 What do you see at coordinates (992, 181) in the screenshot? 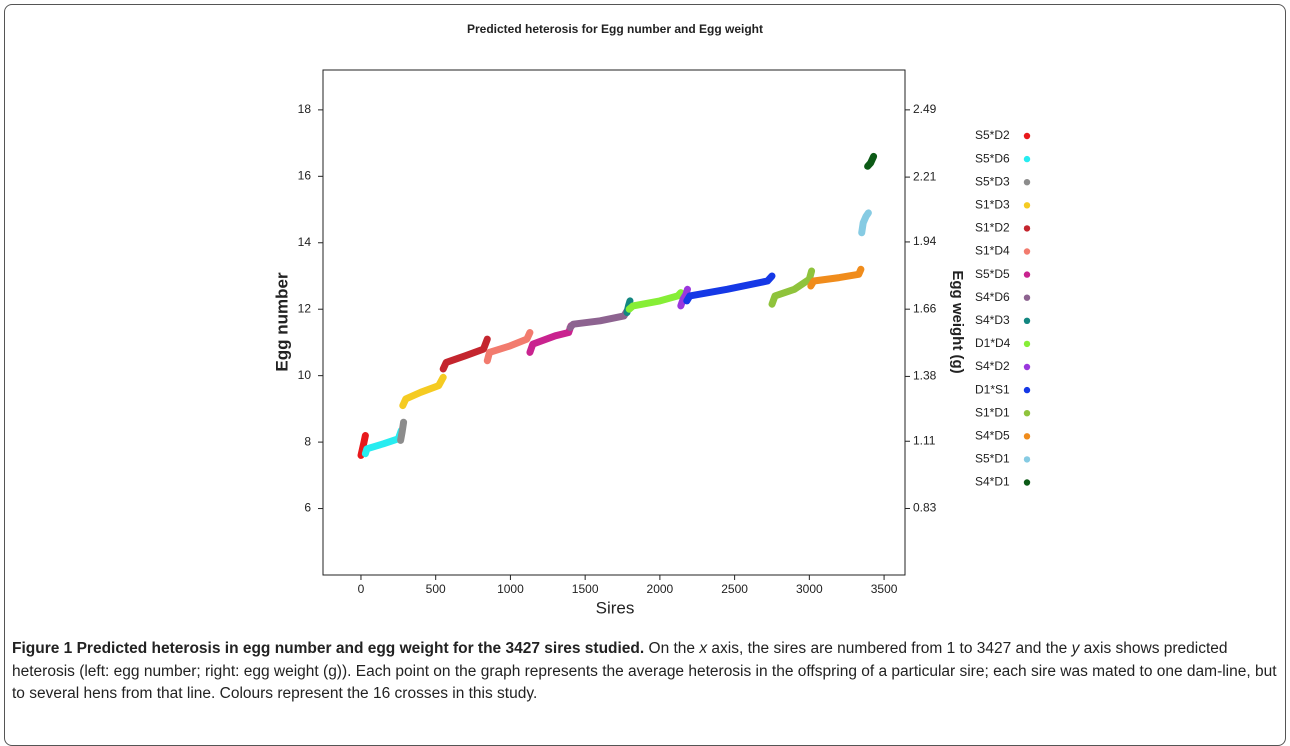
I see `legend-label: S5*D3` at bounding box center [992, 181].